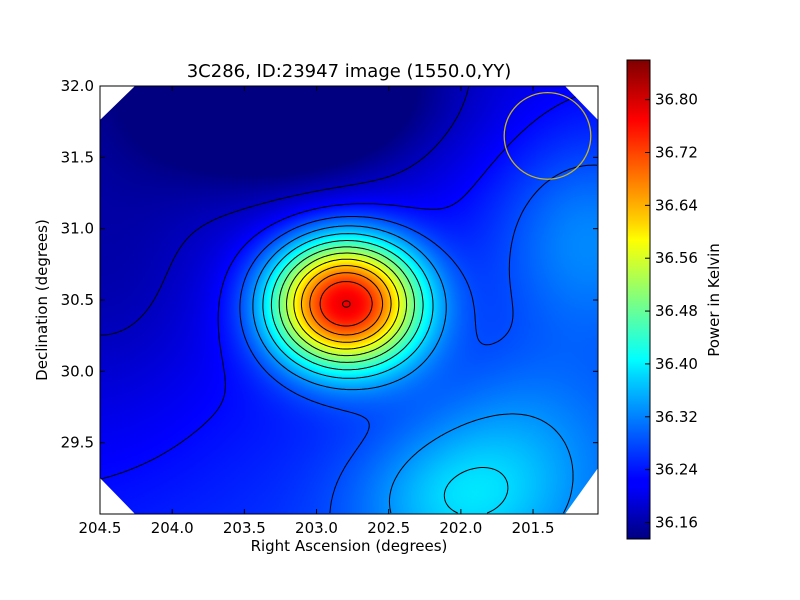 The height and width of the screenshot is (600, 800). Describe the element at coordinates (676, 152) in the screenshot. I see `colorbar-tick-label: 36.72` at that location.